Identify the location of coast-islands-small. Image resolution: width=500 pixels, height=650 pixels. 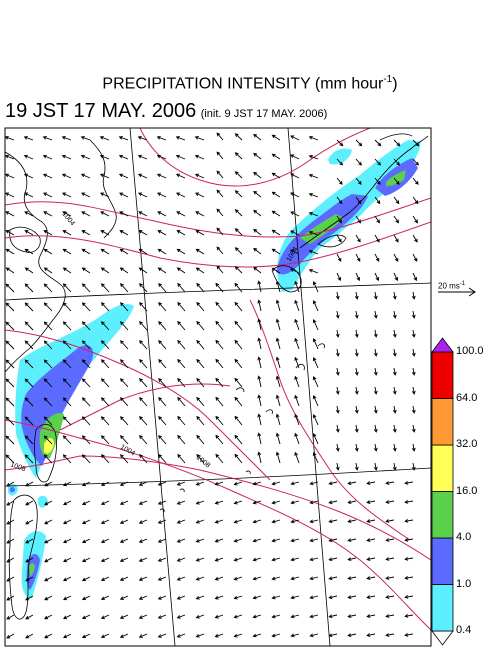
(205, 491).